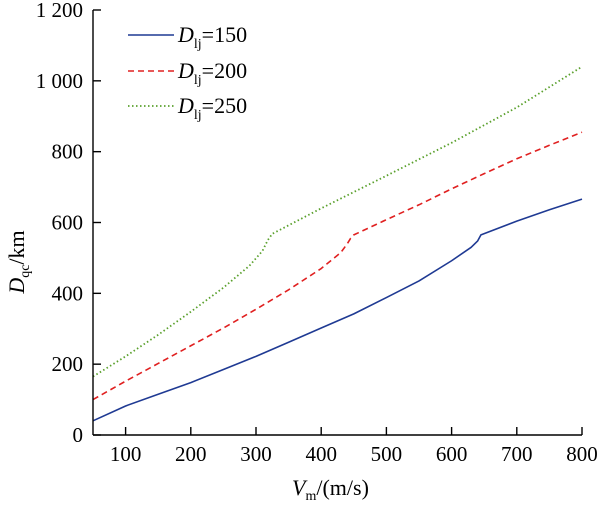 The height and width of the screenshot is (505, 600). I want to click on x-axis-label: Vm/(m/s), so click(330, 489).